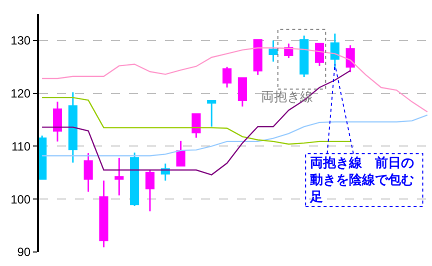 The image size is (432, 266). What do you see at coordinates (234, 135) in the screenshot?
I see `line-series` at bounding box center [234, 135].